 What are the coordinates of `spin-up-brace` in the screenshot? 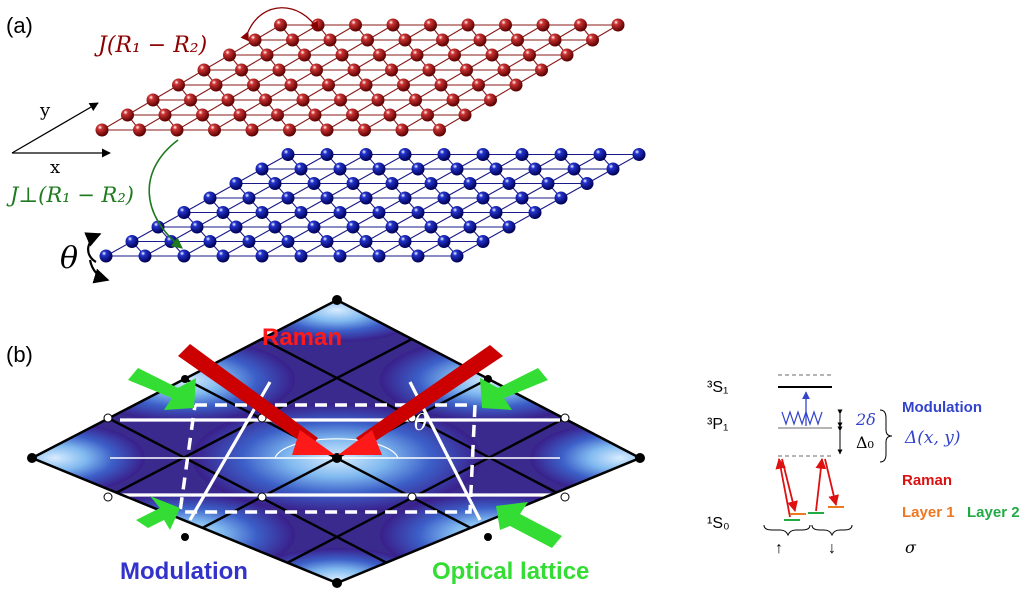 It's located at (787, 530).